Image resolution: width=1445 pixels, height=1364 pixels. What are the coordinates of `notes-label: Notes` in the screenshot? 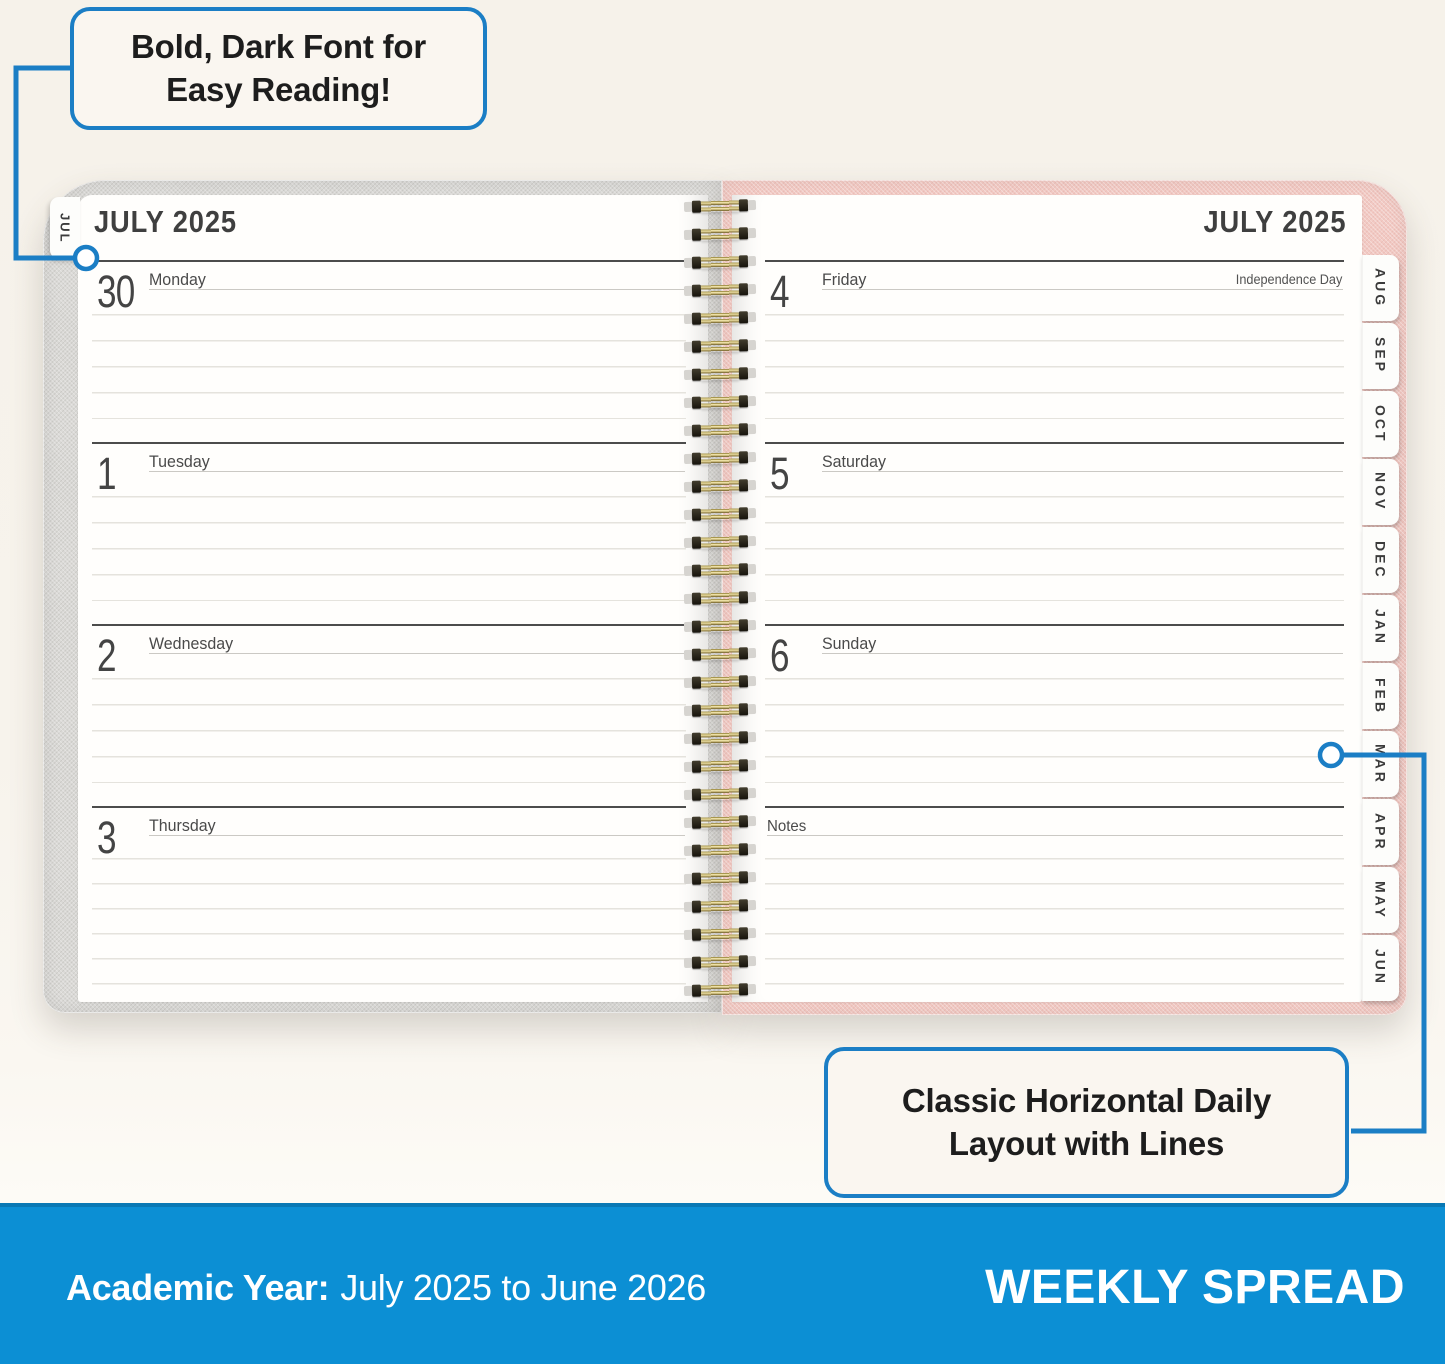 It's located at (787, 826).